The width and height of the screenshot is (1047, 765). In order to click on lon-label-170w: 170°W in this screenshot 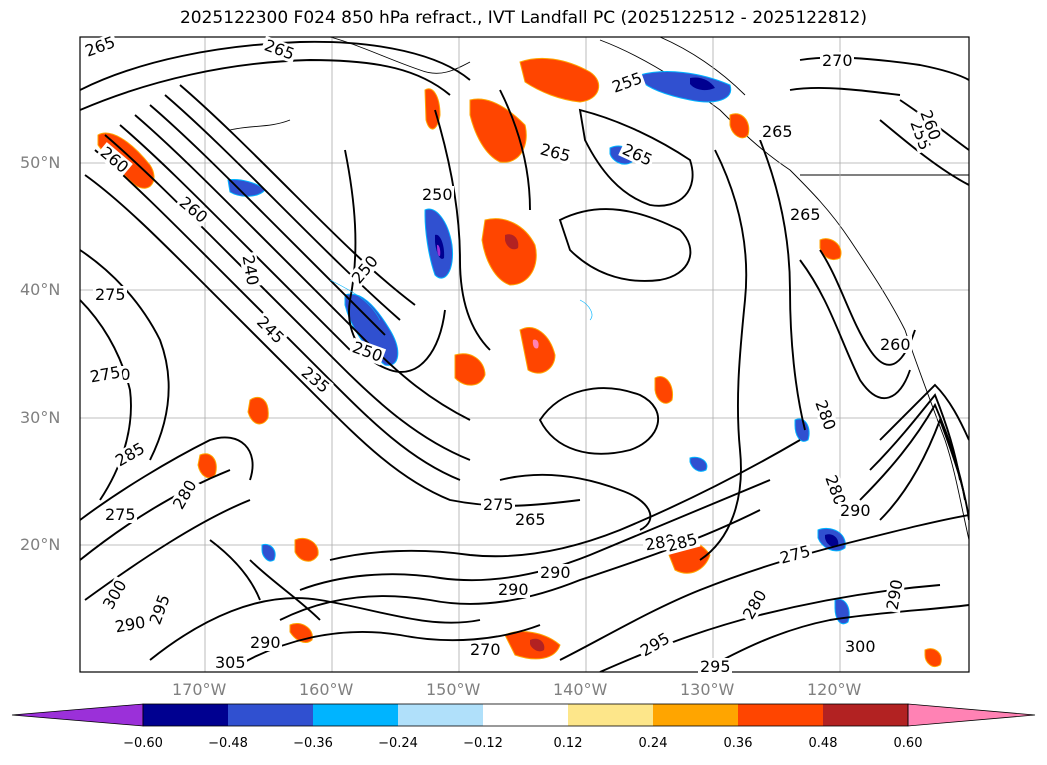, I will do `click(199, 689)`.